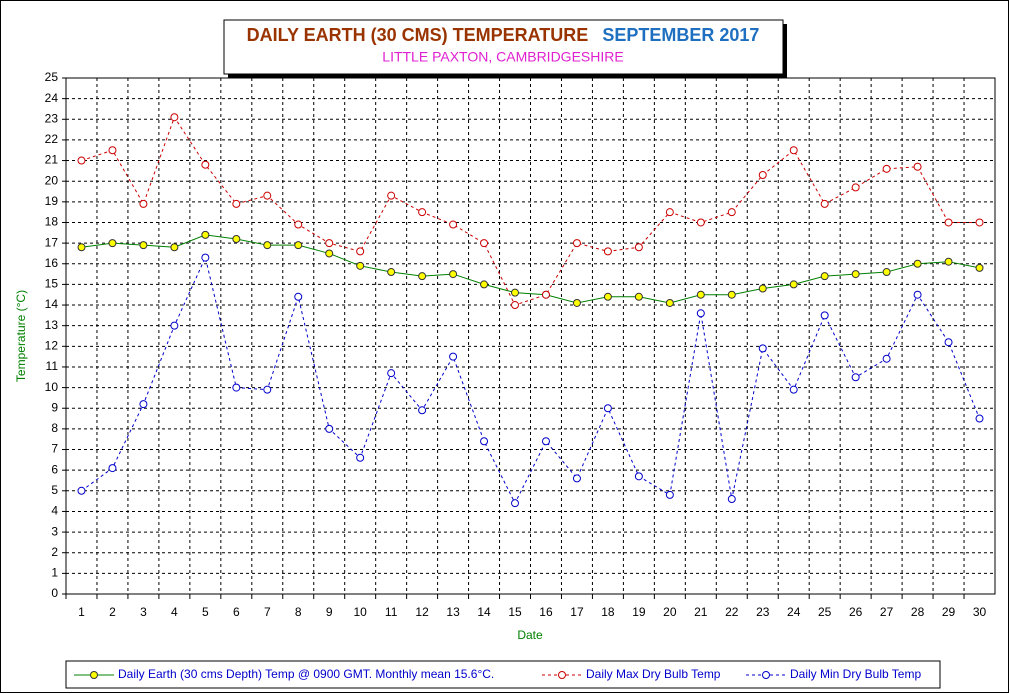  I want to click on x-axis-label: Date, so click(530, 635).